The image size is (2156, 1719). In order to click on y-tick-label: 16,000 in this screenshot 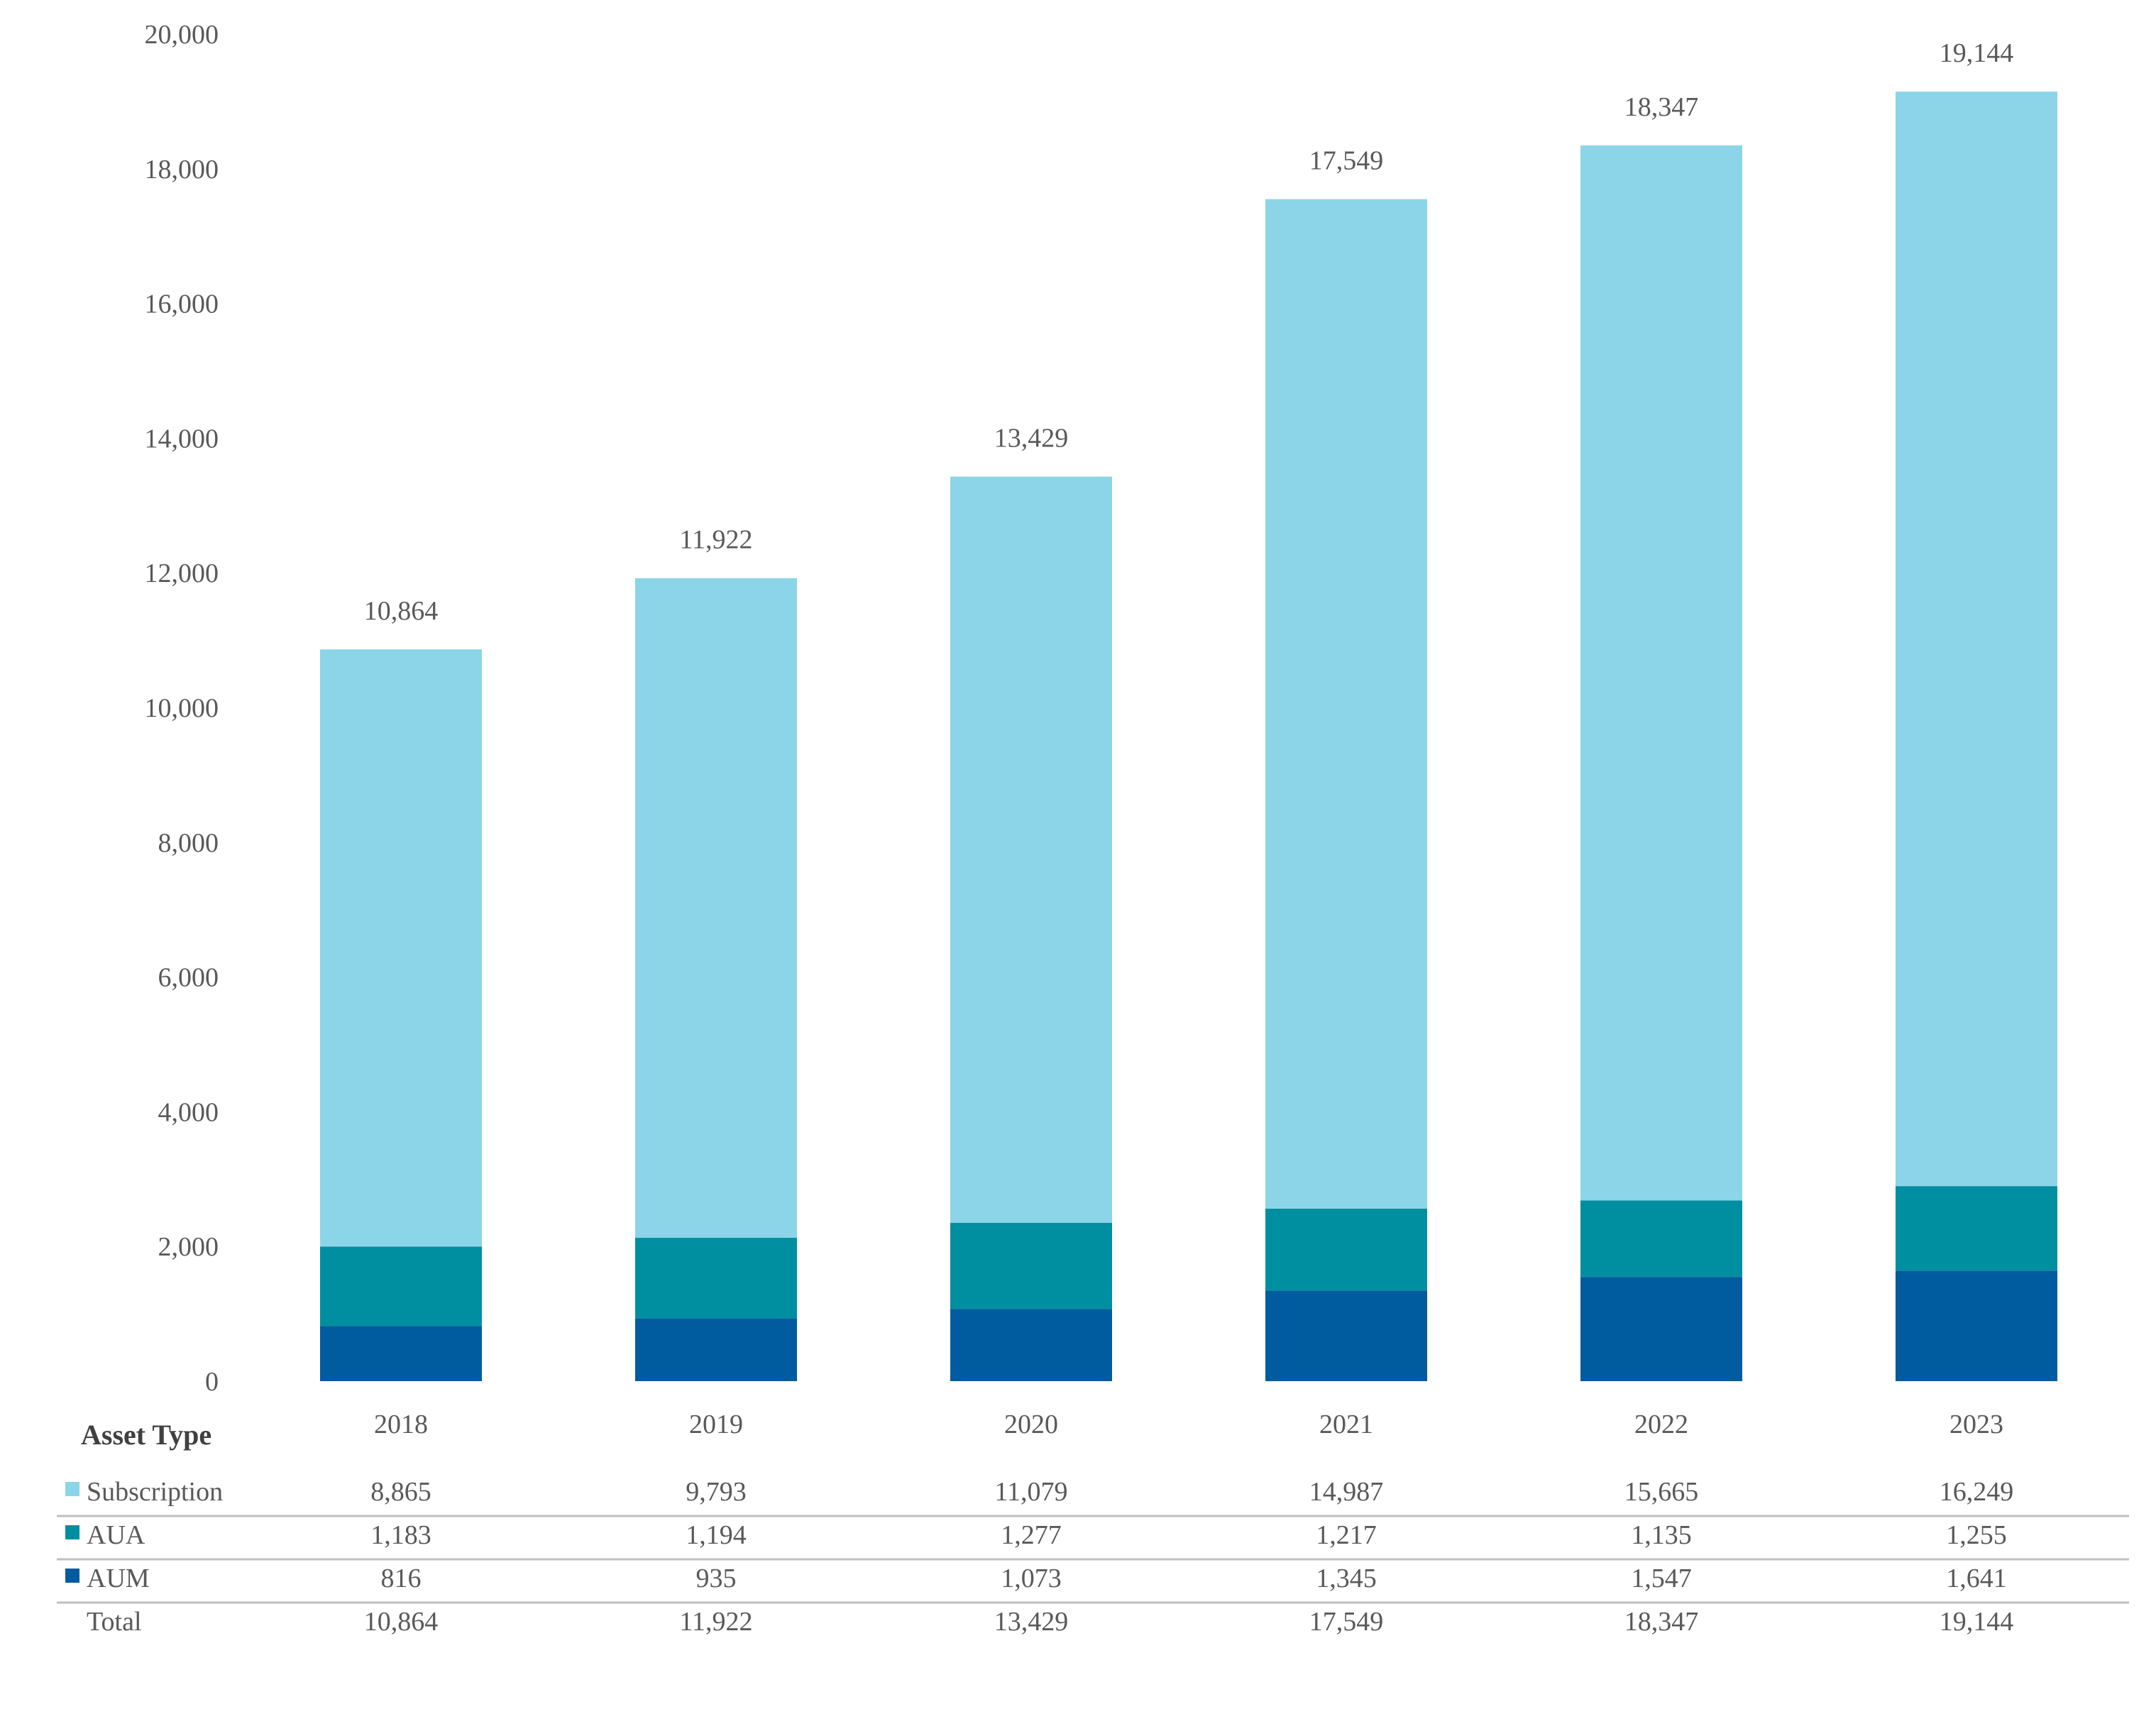, I will do `click(182, 305)`.